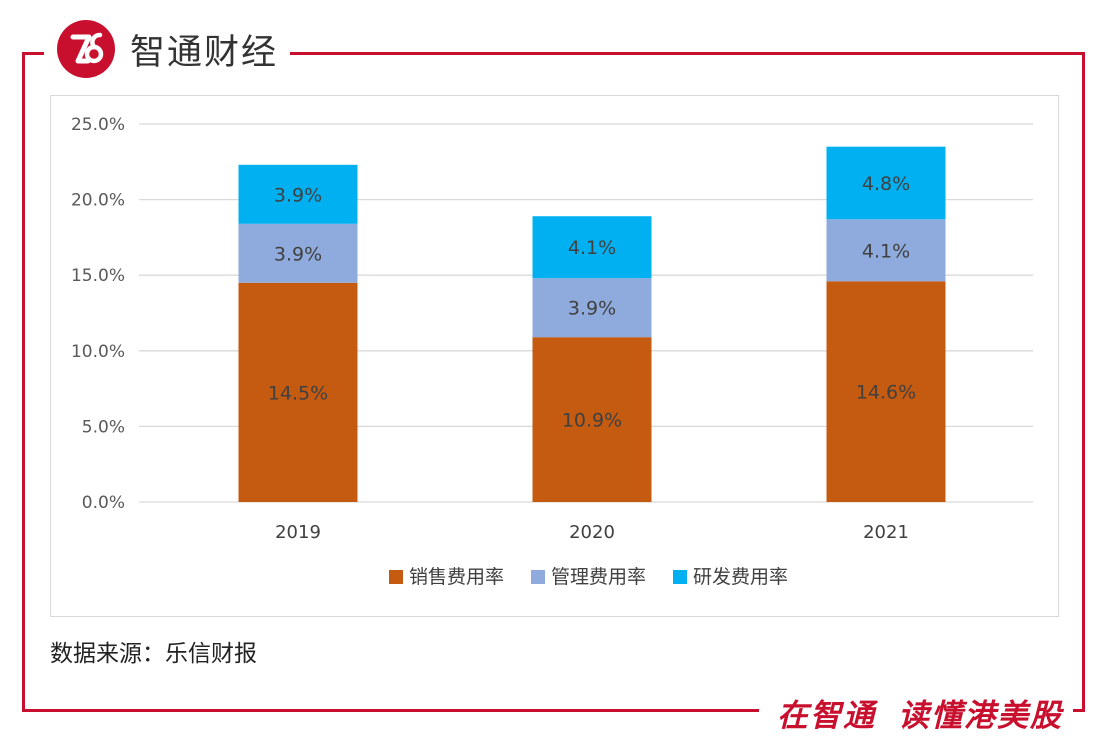  Describe the element at coordinates (598, 577) in the screenshot. I see `legend-label: 管理费用率` at that location.